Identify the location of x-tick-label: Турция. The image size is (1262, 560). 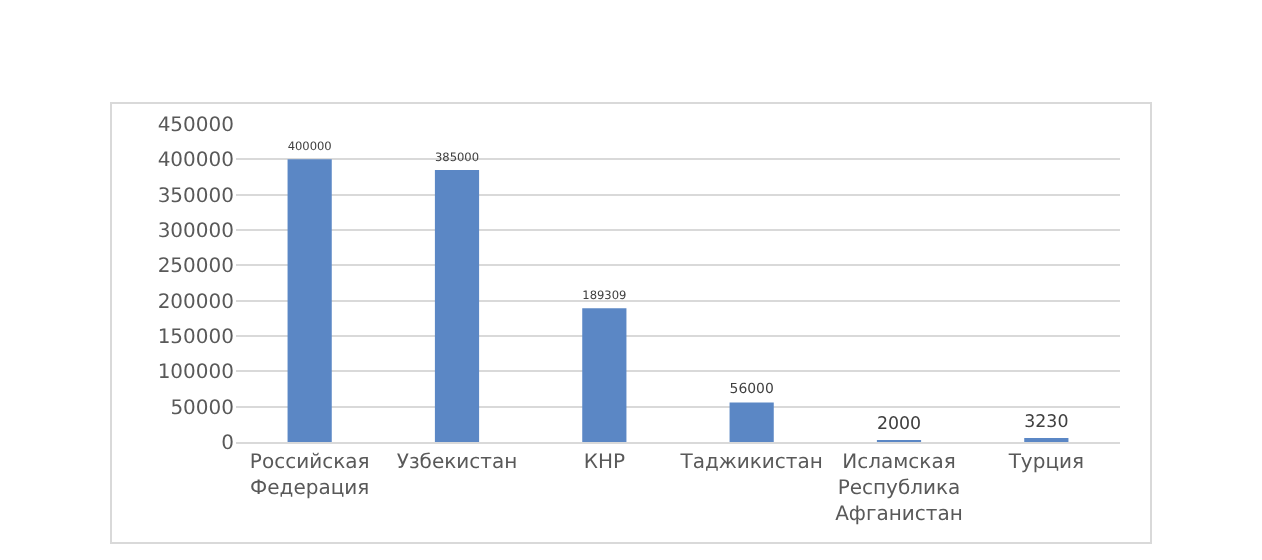
(1045, 463).